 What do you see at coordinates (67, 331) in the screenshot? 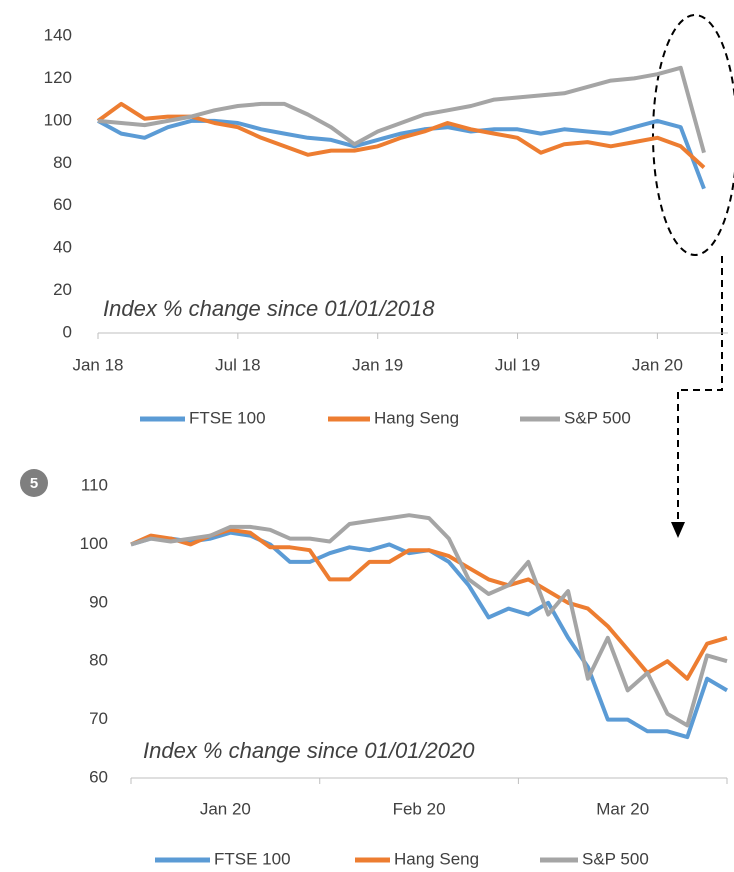
I see `y-tick-label: 0` at bounding box center [67, 331].